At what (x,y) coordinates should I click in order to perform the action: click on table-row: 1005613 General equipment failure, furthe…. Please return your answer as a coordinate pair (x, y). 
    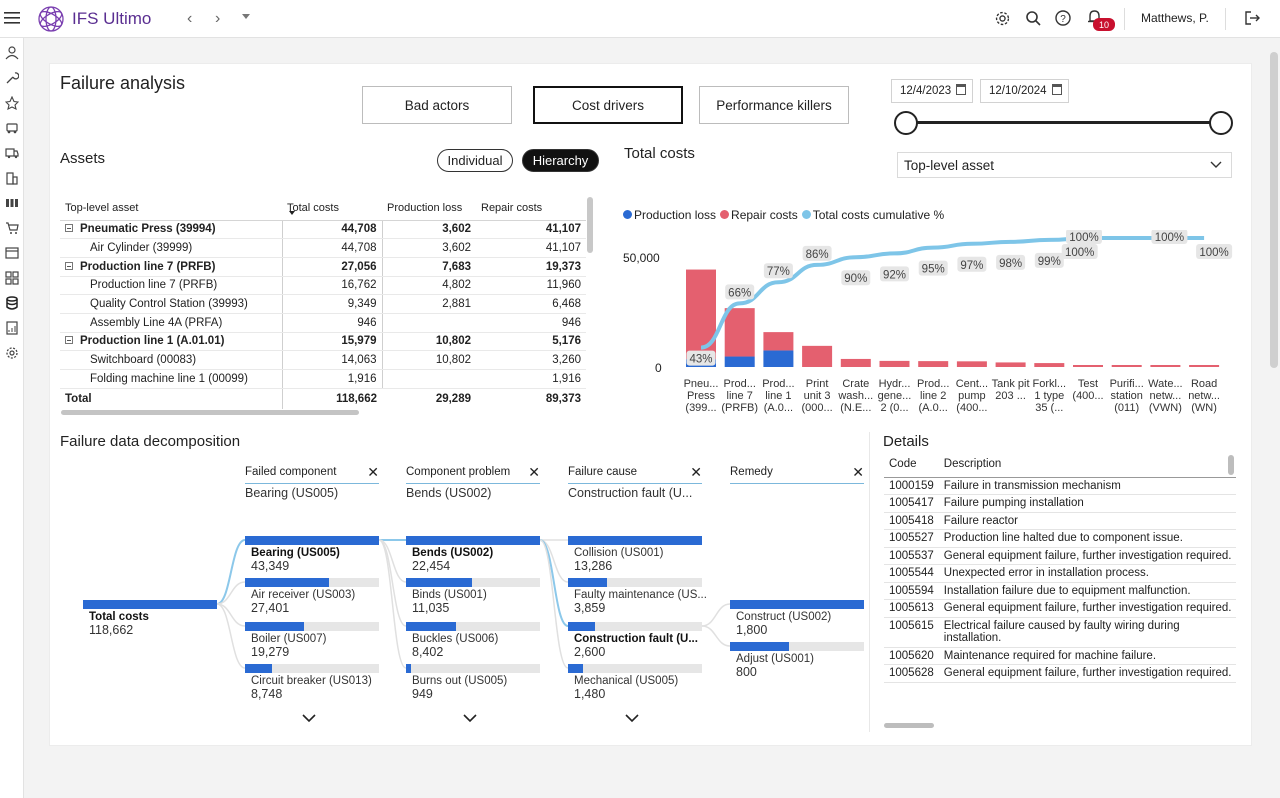
    Looking at the image, I should click on (1060, 608).